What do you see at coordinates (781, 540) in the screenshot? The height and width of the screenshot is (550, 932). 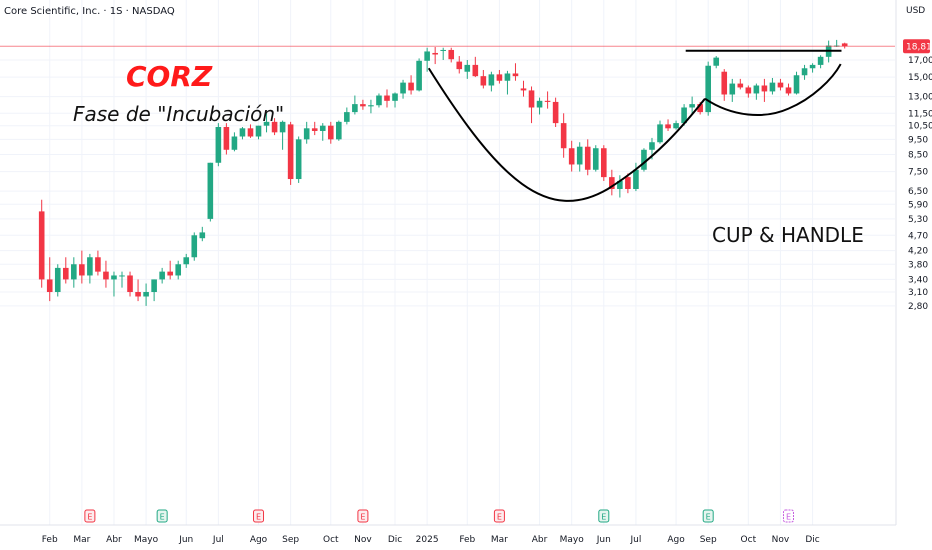 I see `time-tick-label: Nov` at bounding box center [781, 540].